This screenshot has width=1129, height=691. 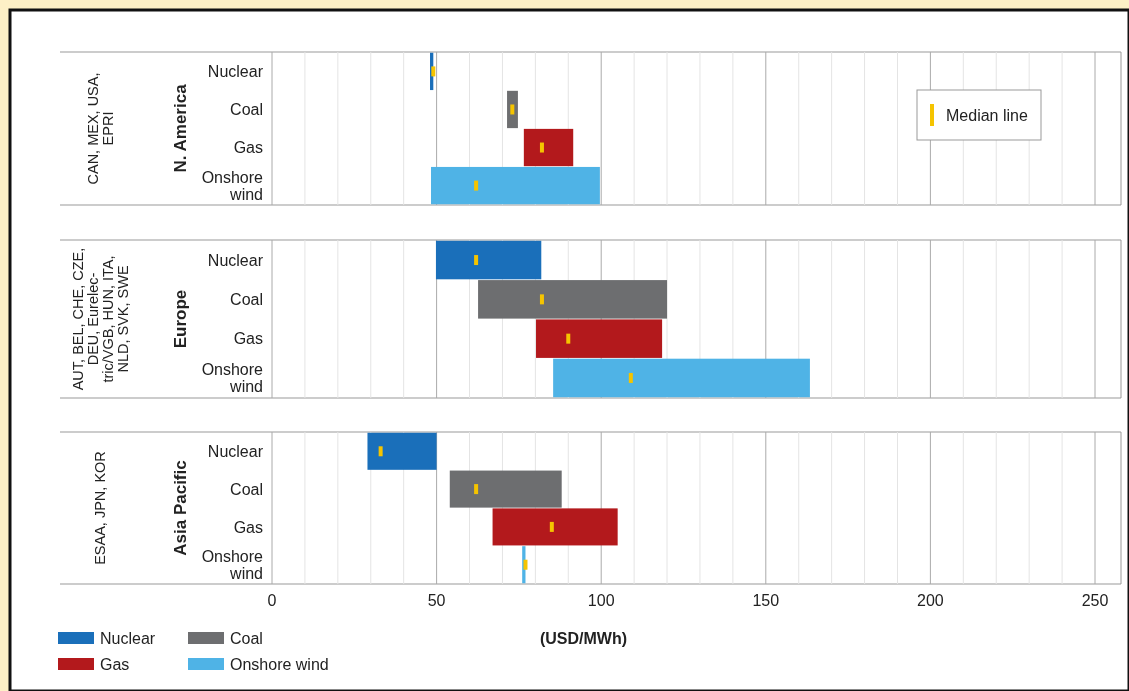 What do you see at coordinates (583, 638) in the screenshot?
I see `x-axis-title: (USD/MWh)` at bounding box center [583, 638].